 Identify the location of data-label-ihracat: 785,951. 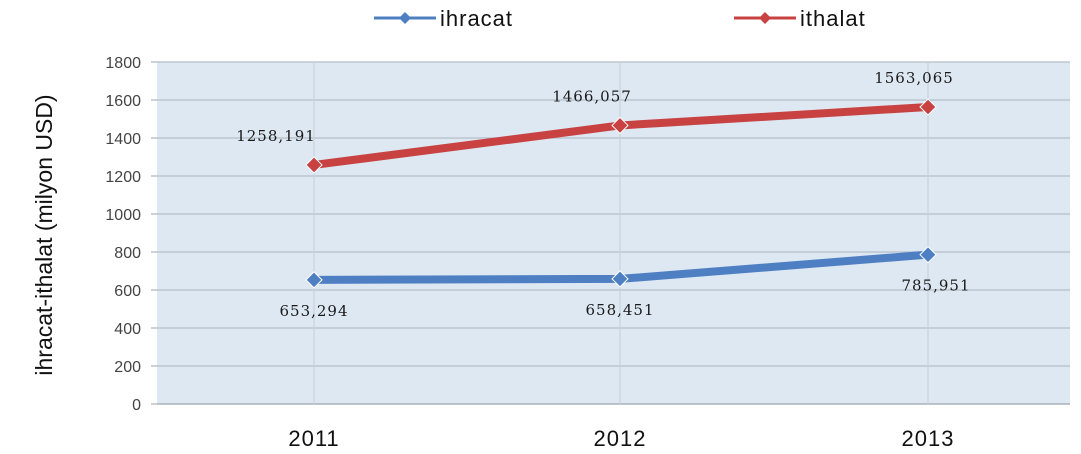
(935, 286).